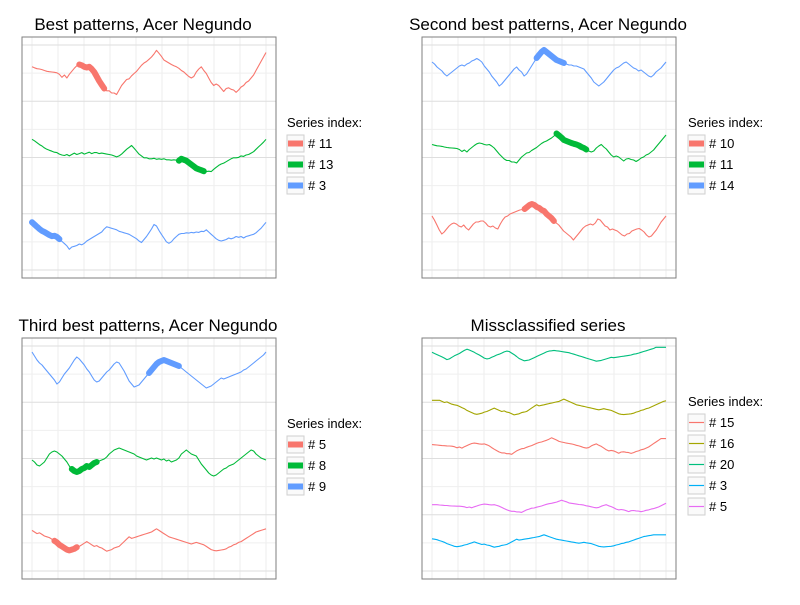 The width and height of the screenshot is (800, 605). Describe the element at coordinates (142, 24) in the screenshot. I see `chart-title: Best patterns, Acer Negundo` at that location.